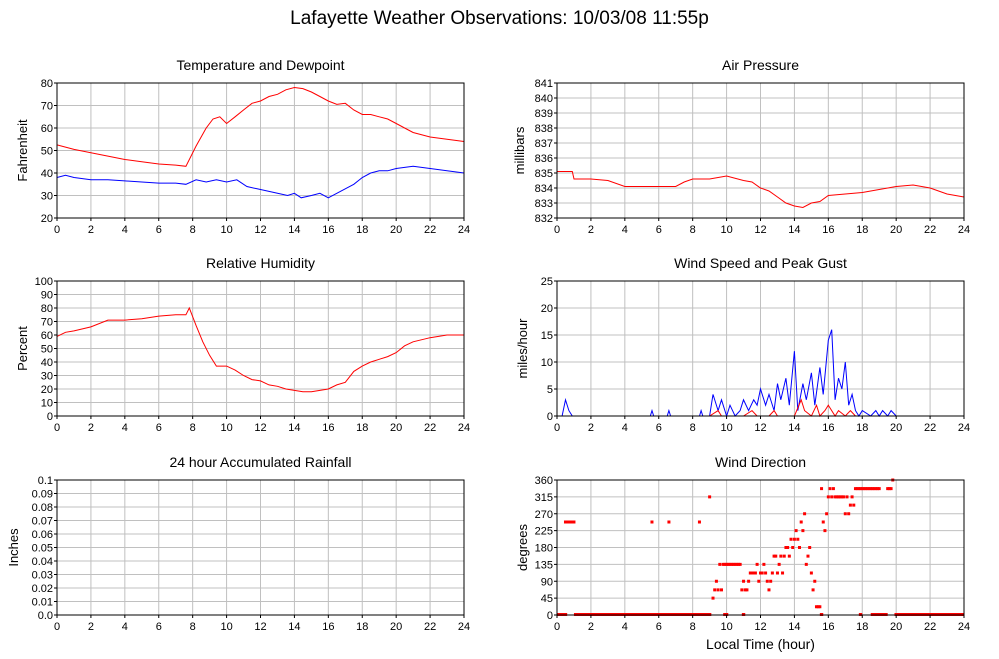 This screenshot has height=659, width=999. I want to click on direction-y-tick-label: 360, so click(544, 481).